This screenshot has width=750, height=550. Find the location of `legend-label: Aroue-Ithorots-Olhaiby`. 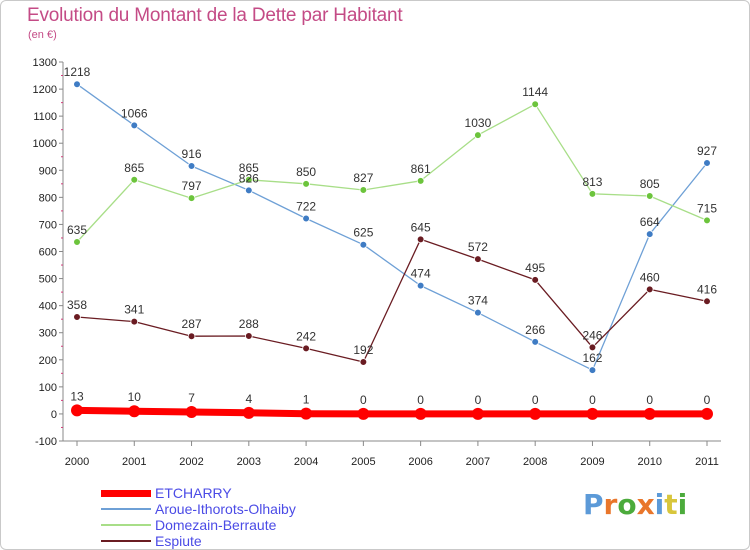

legend-label: Aroue-Ithorots-Olhaiby is located at coordinates (225, 509).